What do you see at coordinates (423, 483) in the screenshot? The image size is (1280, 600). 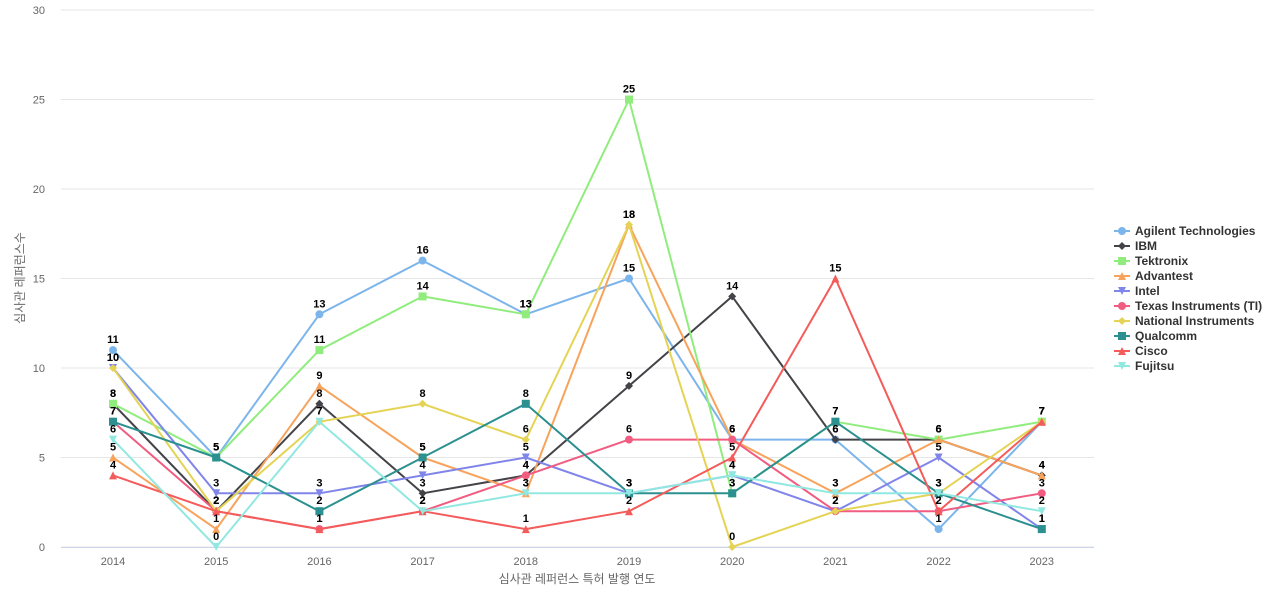 I see `data-label: 3` at bounding box center [423, 483].